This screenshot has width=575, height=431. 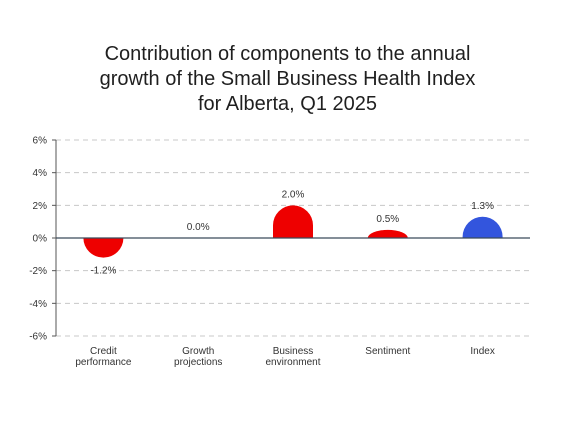 I want to click on category-label: Business, so click(x=293, y=351).